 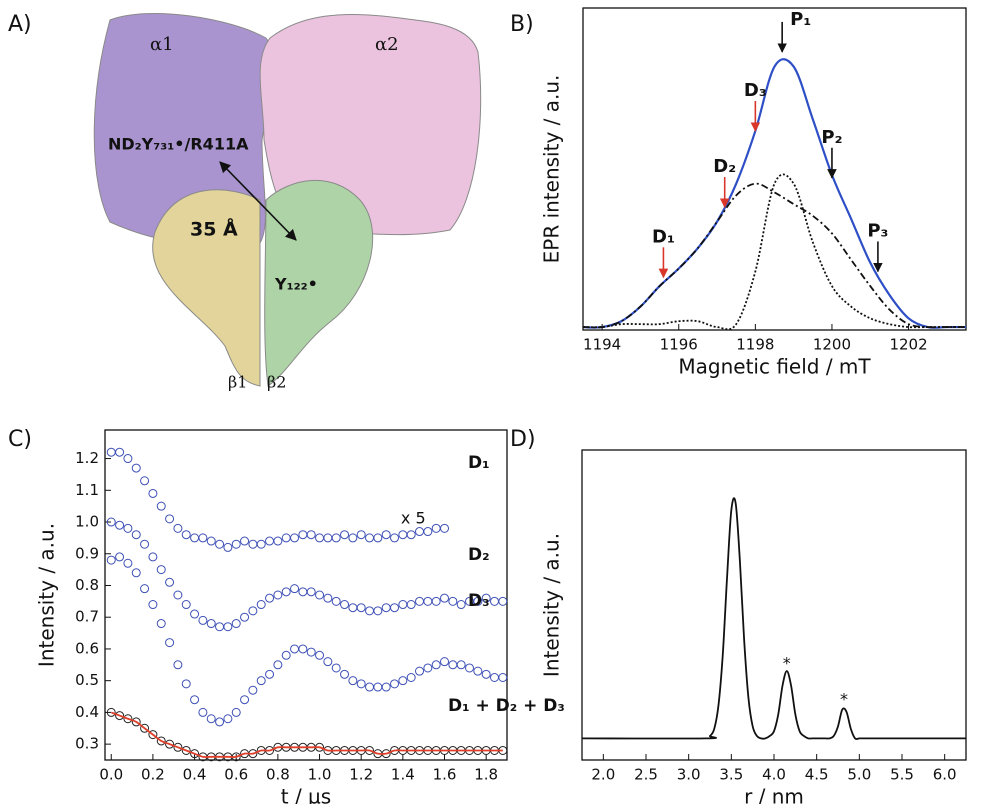 What do you see at coordinates (689, 775) in the screenshot?
I see `x-tick-label: 3.0` at bounding box center [689, 775].